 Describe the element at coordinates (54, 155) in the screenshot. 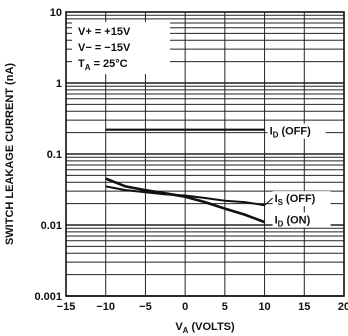

I see `y-tick-label: 0.1` at that location.